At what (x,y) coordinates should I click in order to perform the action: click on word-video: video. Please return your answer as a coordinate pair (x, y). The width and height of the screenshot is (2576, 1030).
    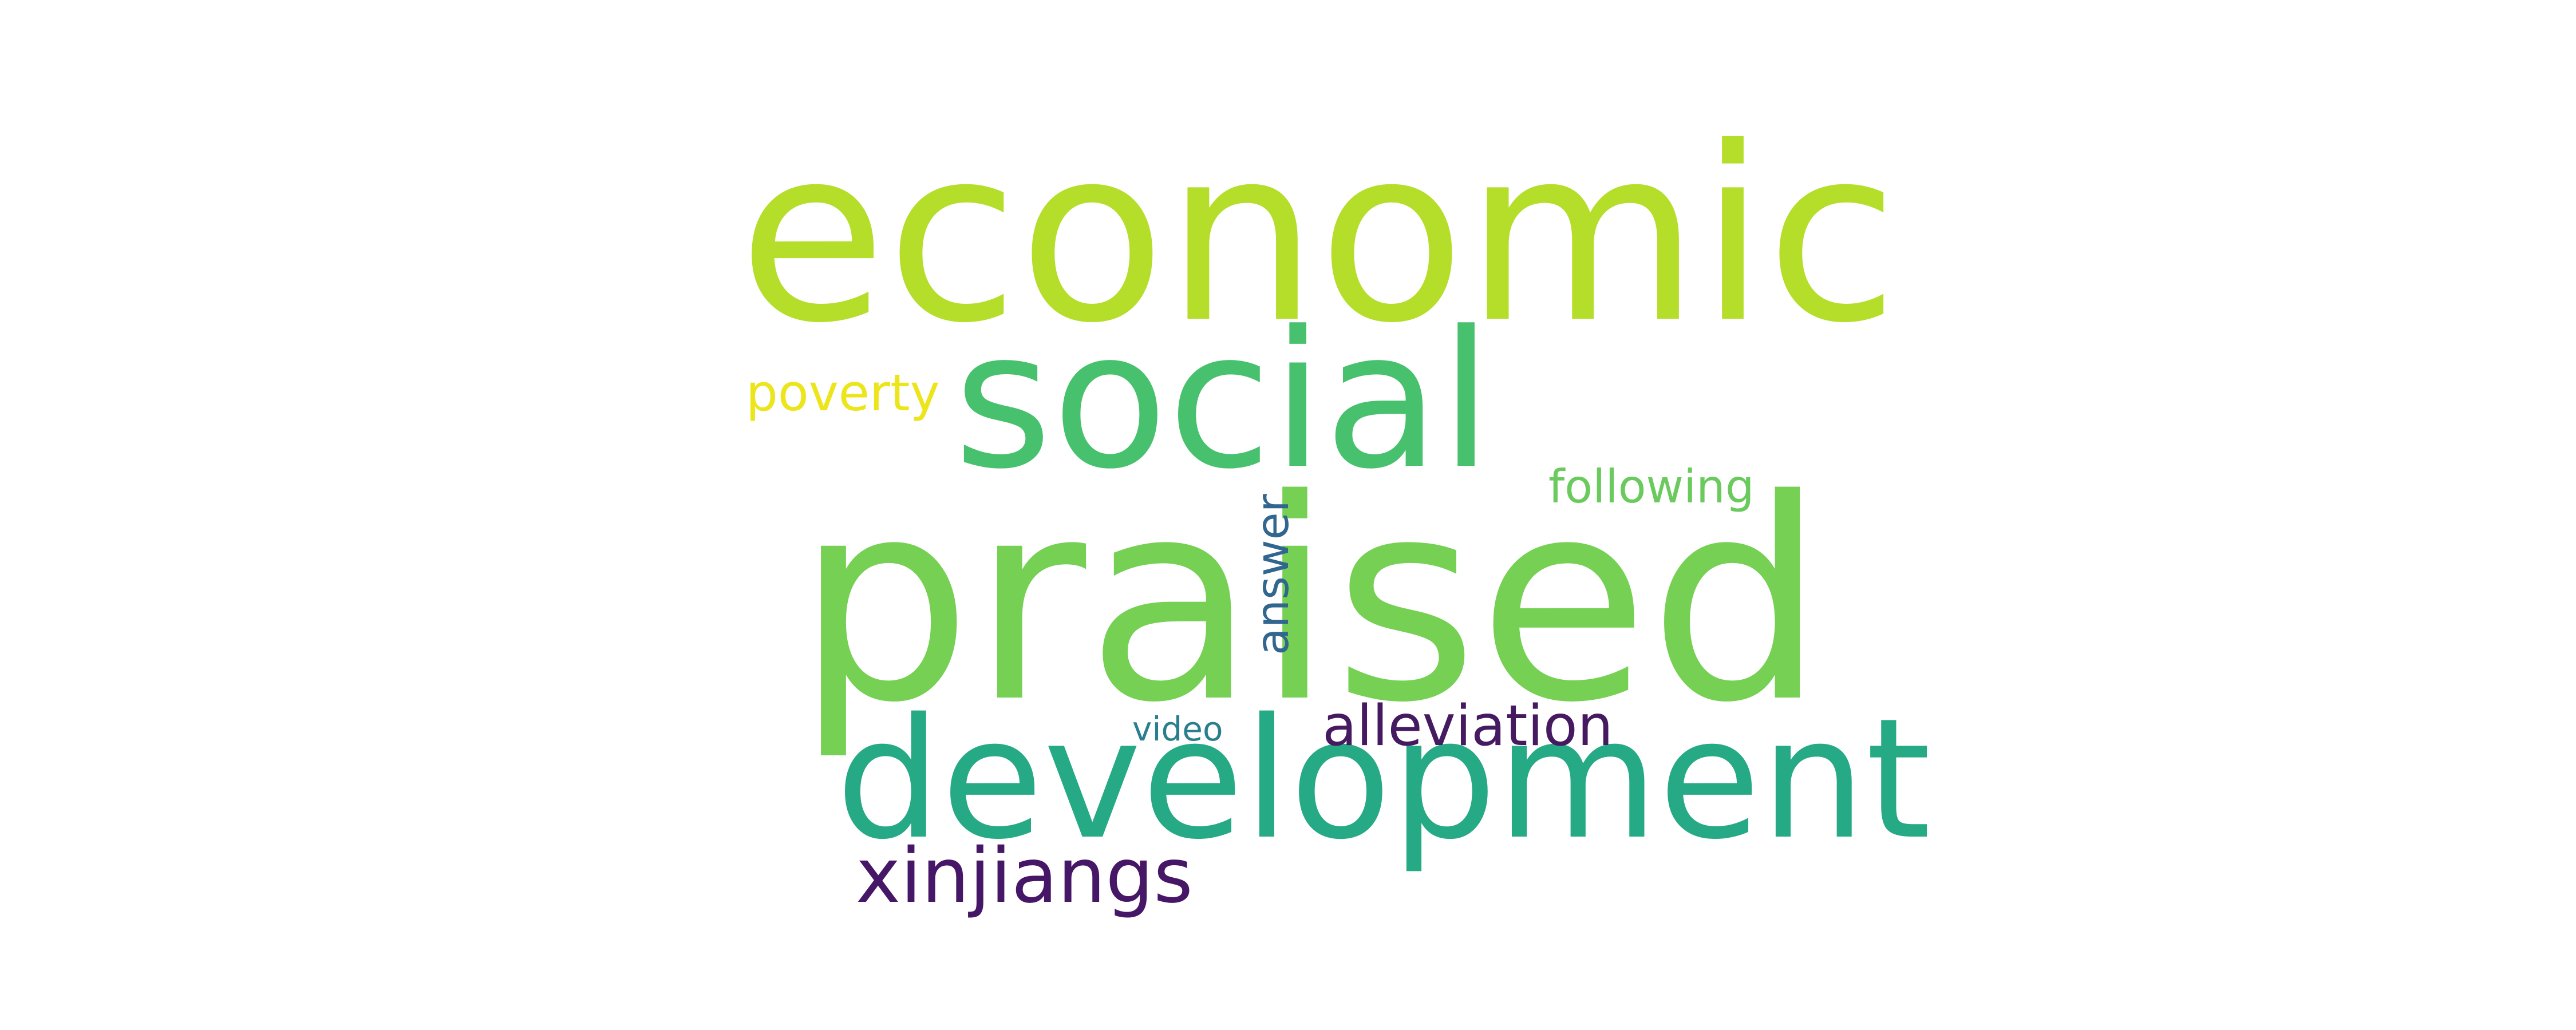
    Looking at the image, I should click on (1177, 729).